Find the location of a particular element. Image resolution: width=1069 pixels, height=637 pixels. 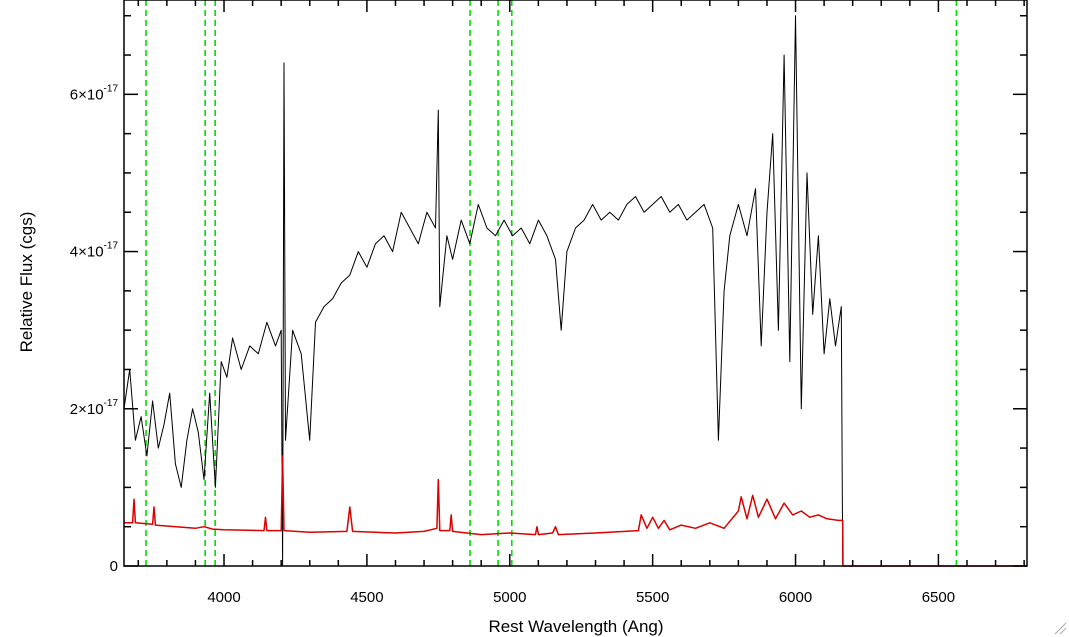

x-tick-label: 6500 is located at coordinates (938, 597).